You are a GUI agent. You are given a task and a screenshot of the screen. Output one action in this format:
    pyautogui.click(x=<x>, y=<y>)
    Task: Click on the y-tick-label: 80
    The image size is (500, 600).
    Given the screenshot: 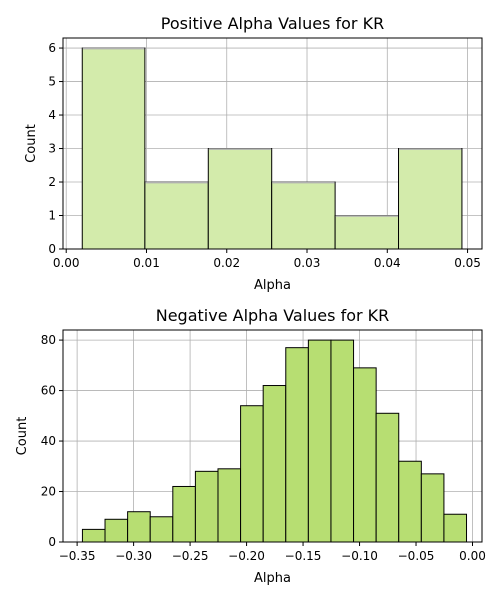 What is the action you would take?
    pyautogui.click(x=48, y=340)
    